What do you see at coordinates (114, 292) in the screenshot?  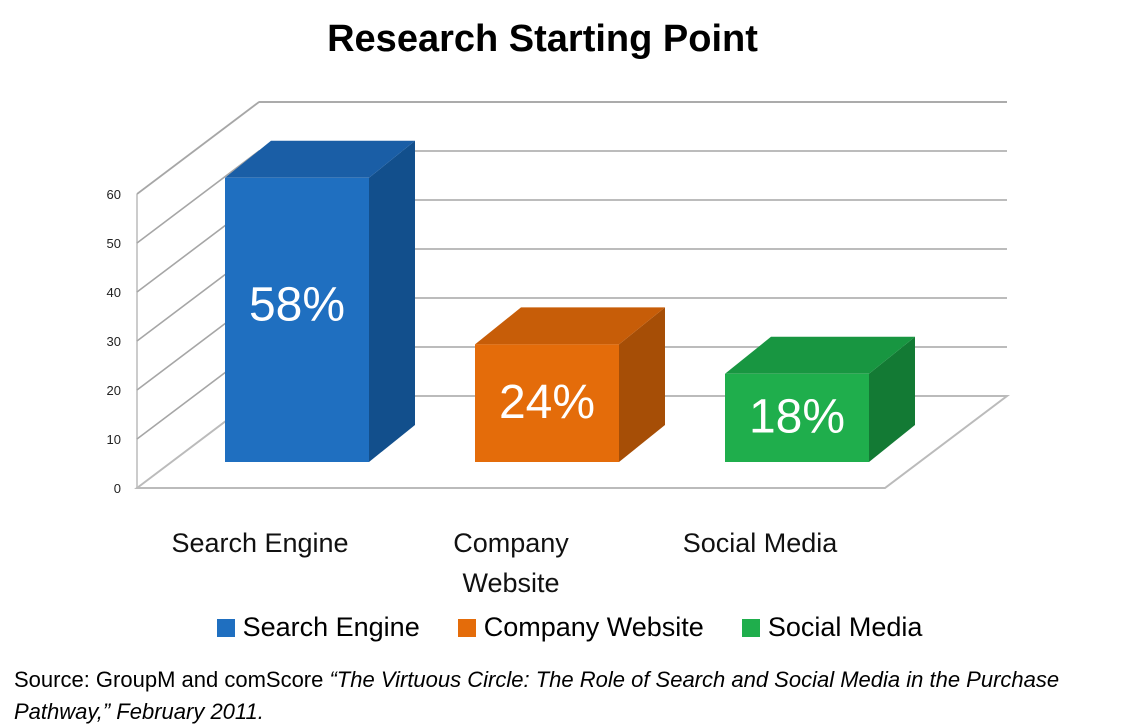 I see `y-tick-label: 40` at bounding box center [114, 292].